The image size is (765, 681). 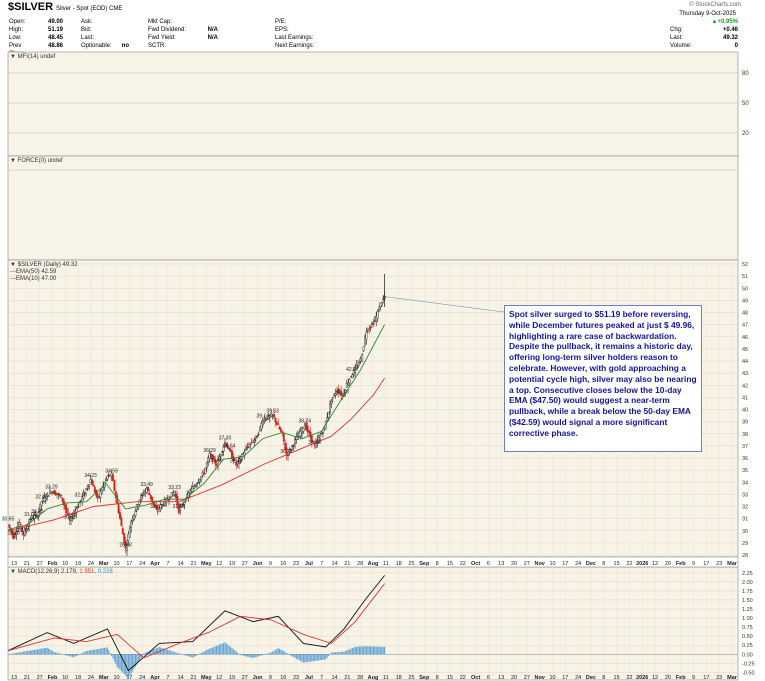 I want to click on x-tick-label: 15, so click(x=617, y=564).